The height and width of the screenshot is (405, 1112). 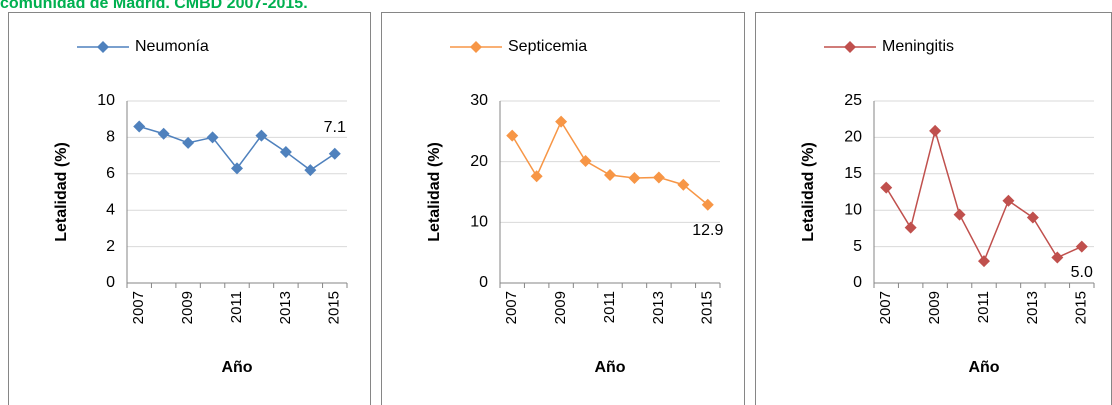 What do you see at coordinates (110, 137) in the screenshot?
I see `y-tick-label: 8` at bounding box center [110, 137].